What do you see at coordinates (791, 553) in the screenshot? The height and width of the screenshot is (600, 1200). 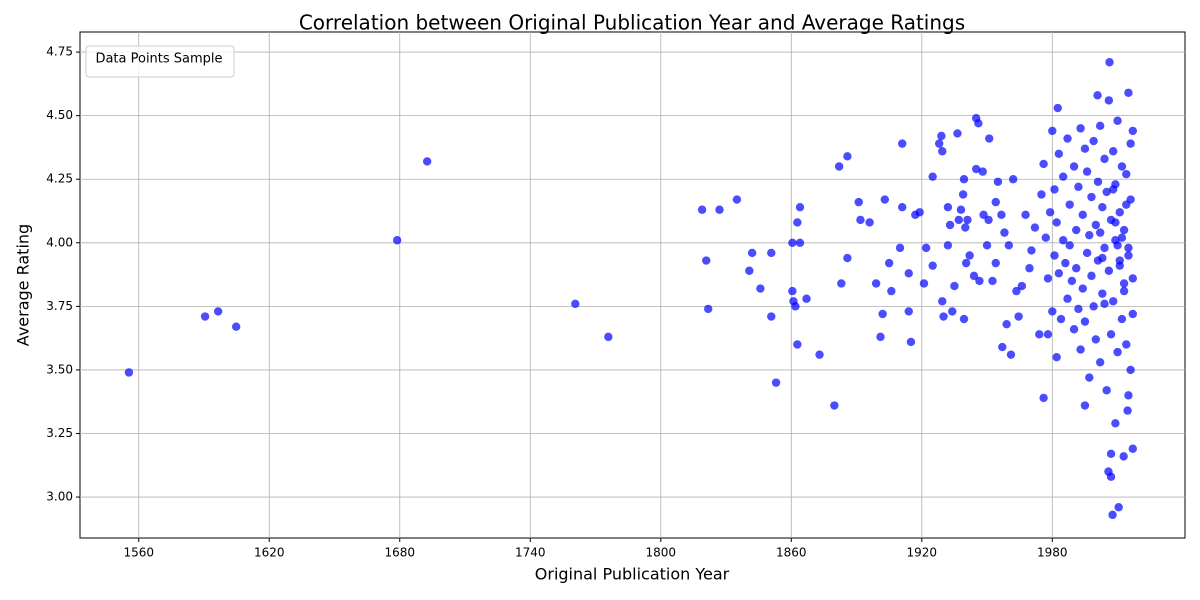 I see `x-tick-label: 1860` at bounding box center [791, 553].